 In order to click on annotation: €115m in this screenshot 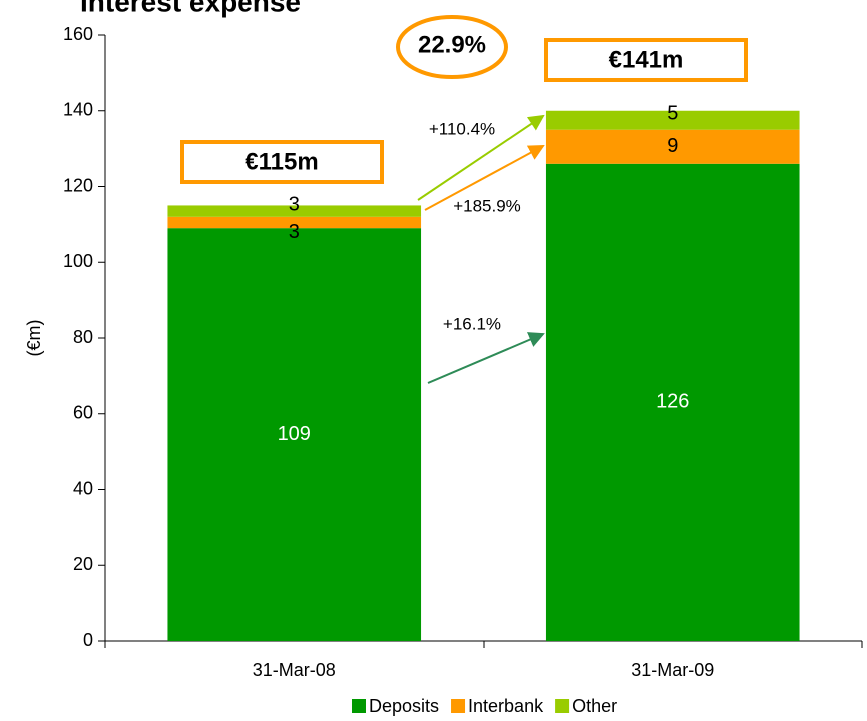, I will do `click(281, 161)`.